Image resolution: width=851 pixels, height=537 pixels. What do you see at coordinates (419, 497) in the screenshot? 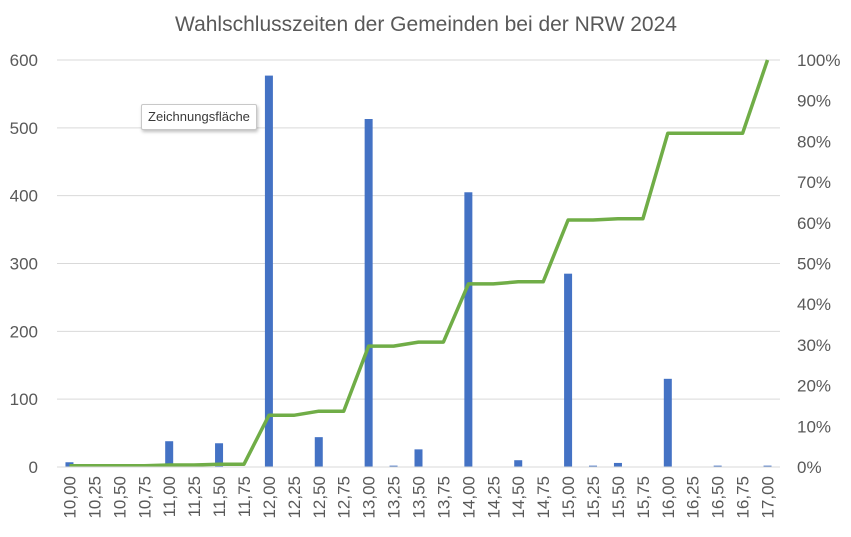
I see `x-tick-label: 13,50` at bounding box center [419, 497].